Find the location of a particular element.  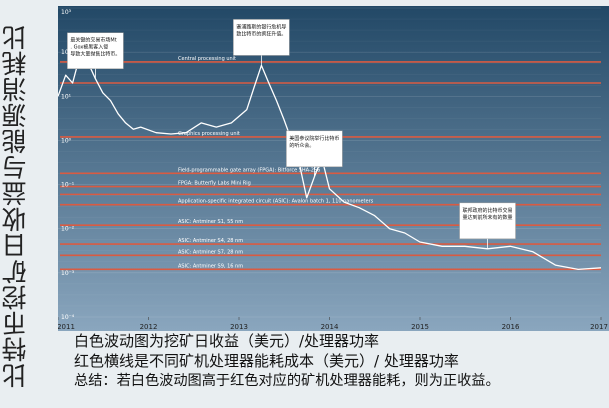

y-tick-label: 10⁻¹ is located at coordinates (68, 185).